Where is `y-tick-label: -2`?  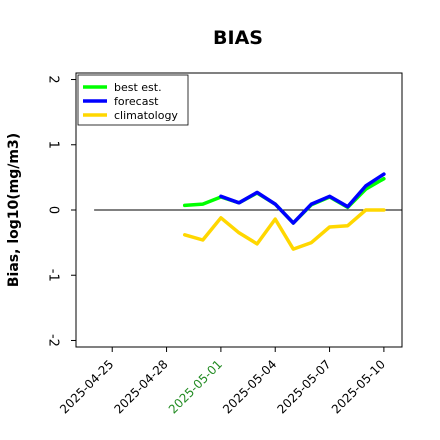
y-tick-label: -2 is located at coordinates (52, 340).